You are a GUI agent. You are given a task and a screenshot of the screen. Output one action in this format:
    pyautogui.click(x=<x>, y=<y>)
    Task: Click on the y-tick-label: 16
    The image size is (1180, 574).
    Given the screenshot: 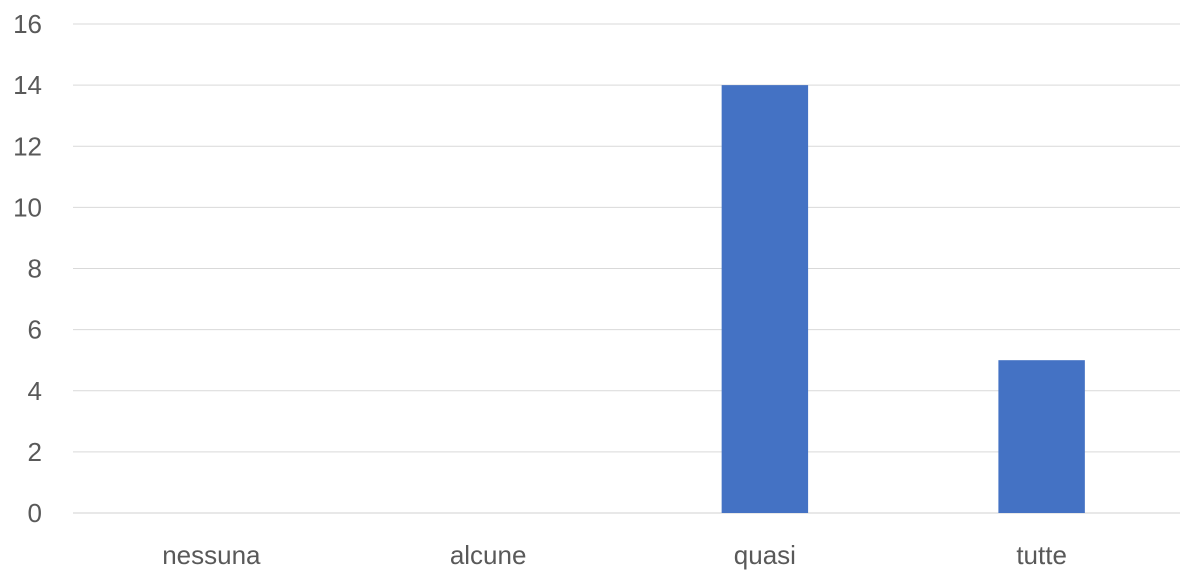 What is the action you would take?
    pyautogui.click(x=27, y=24)
    